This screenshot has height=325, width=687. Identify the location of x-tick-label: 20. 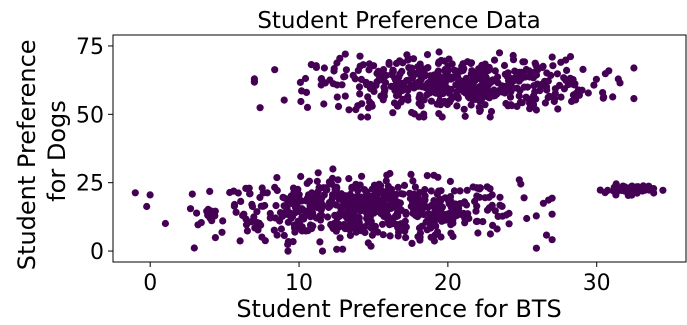
(448, 283).